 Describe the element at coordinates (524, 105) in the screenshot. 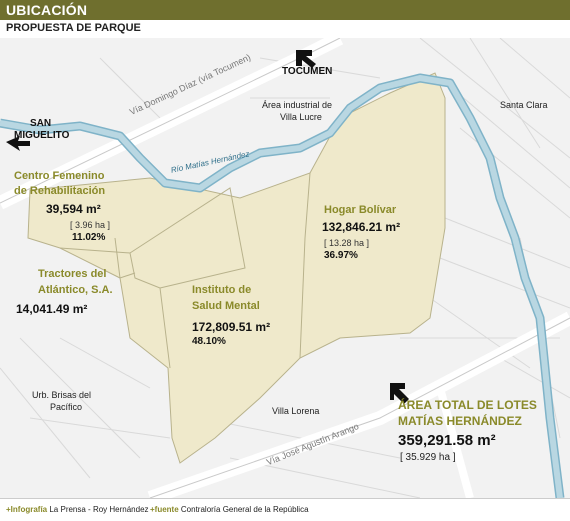

I see `place-label-santa-clara: Santa Clara` at that location.